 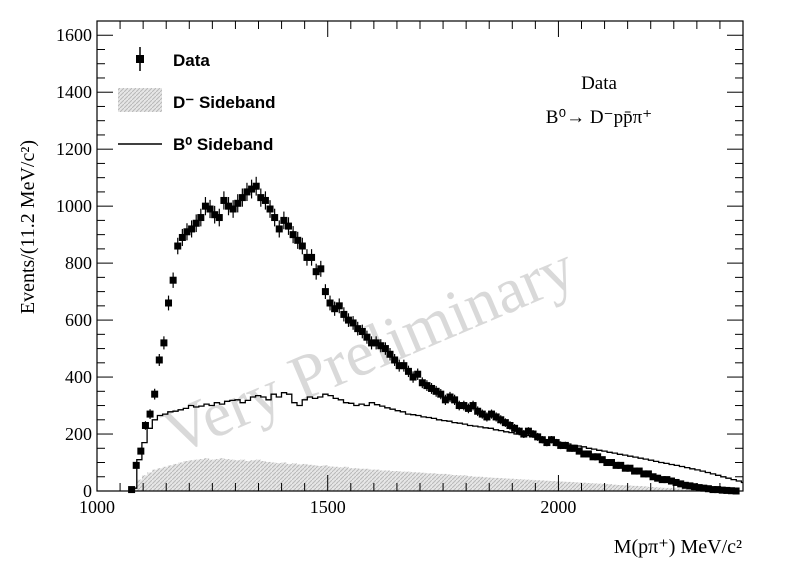 I want to click on y-tick-label: 1600, so click(x=74, y=35).